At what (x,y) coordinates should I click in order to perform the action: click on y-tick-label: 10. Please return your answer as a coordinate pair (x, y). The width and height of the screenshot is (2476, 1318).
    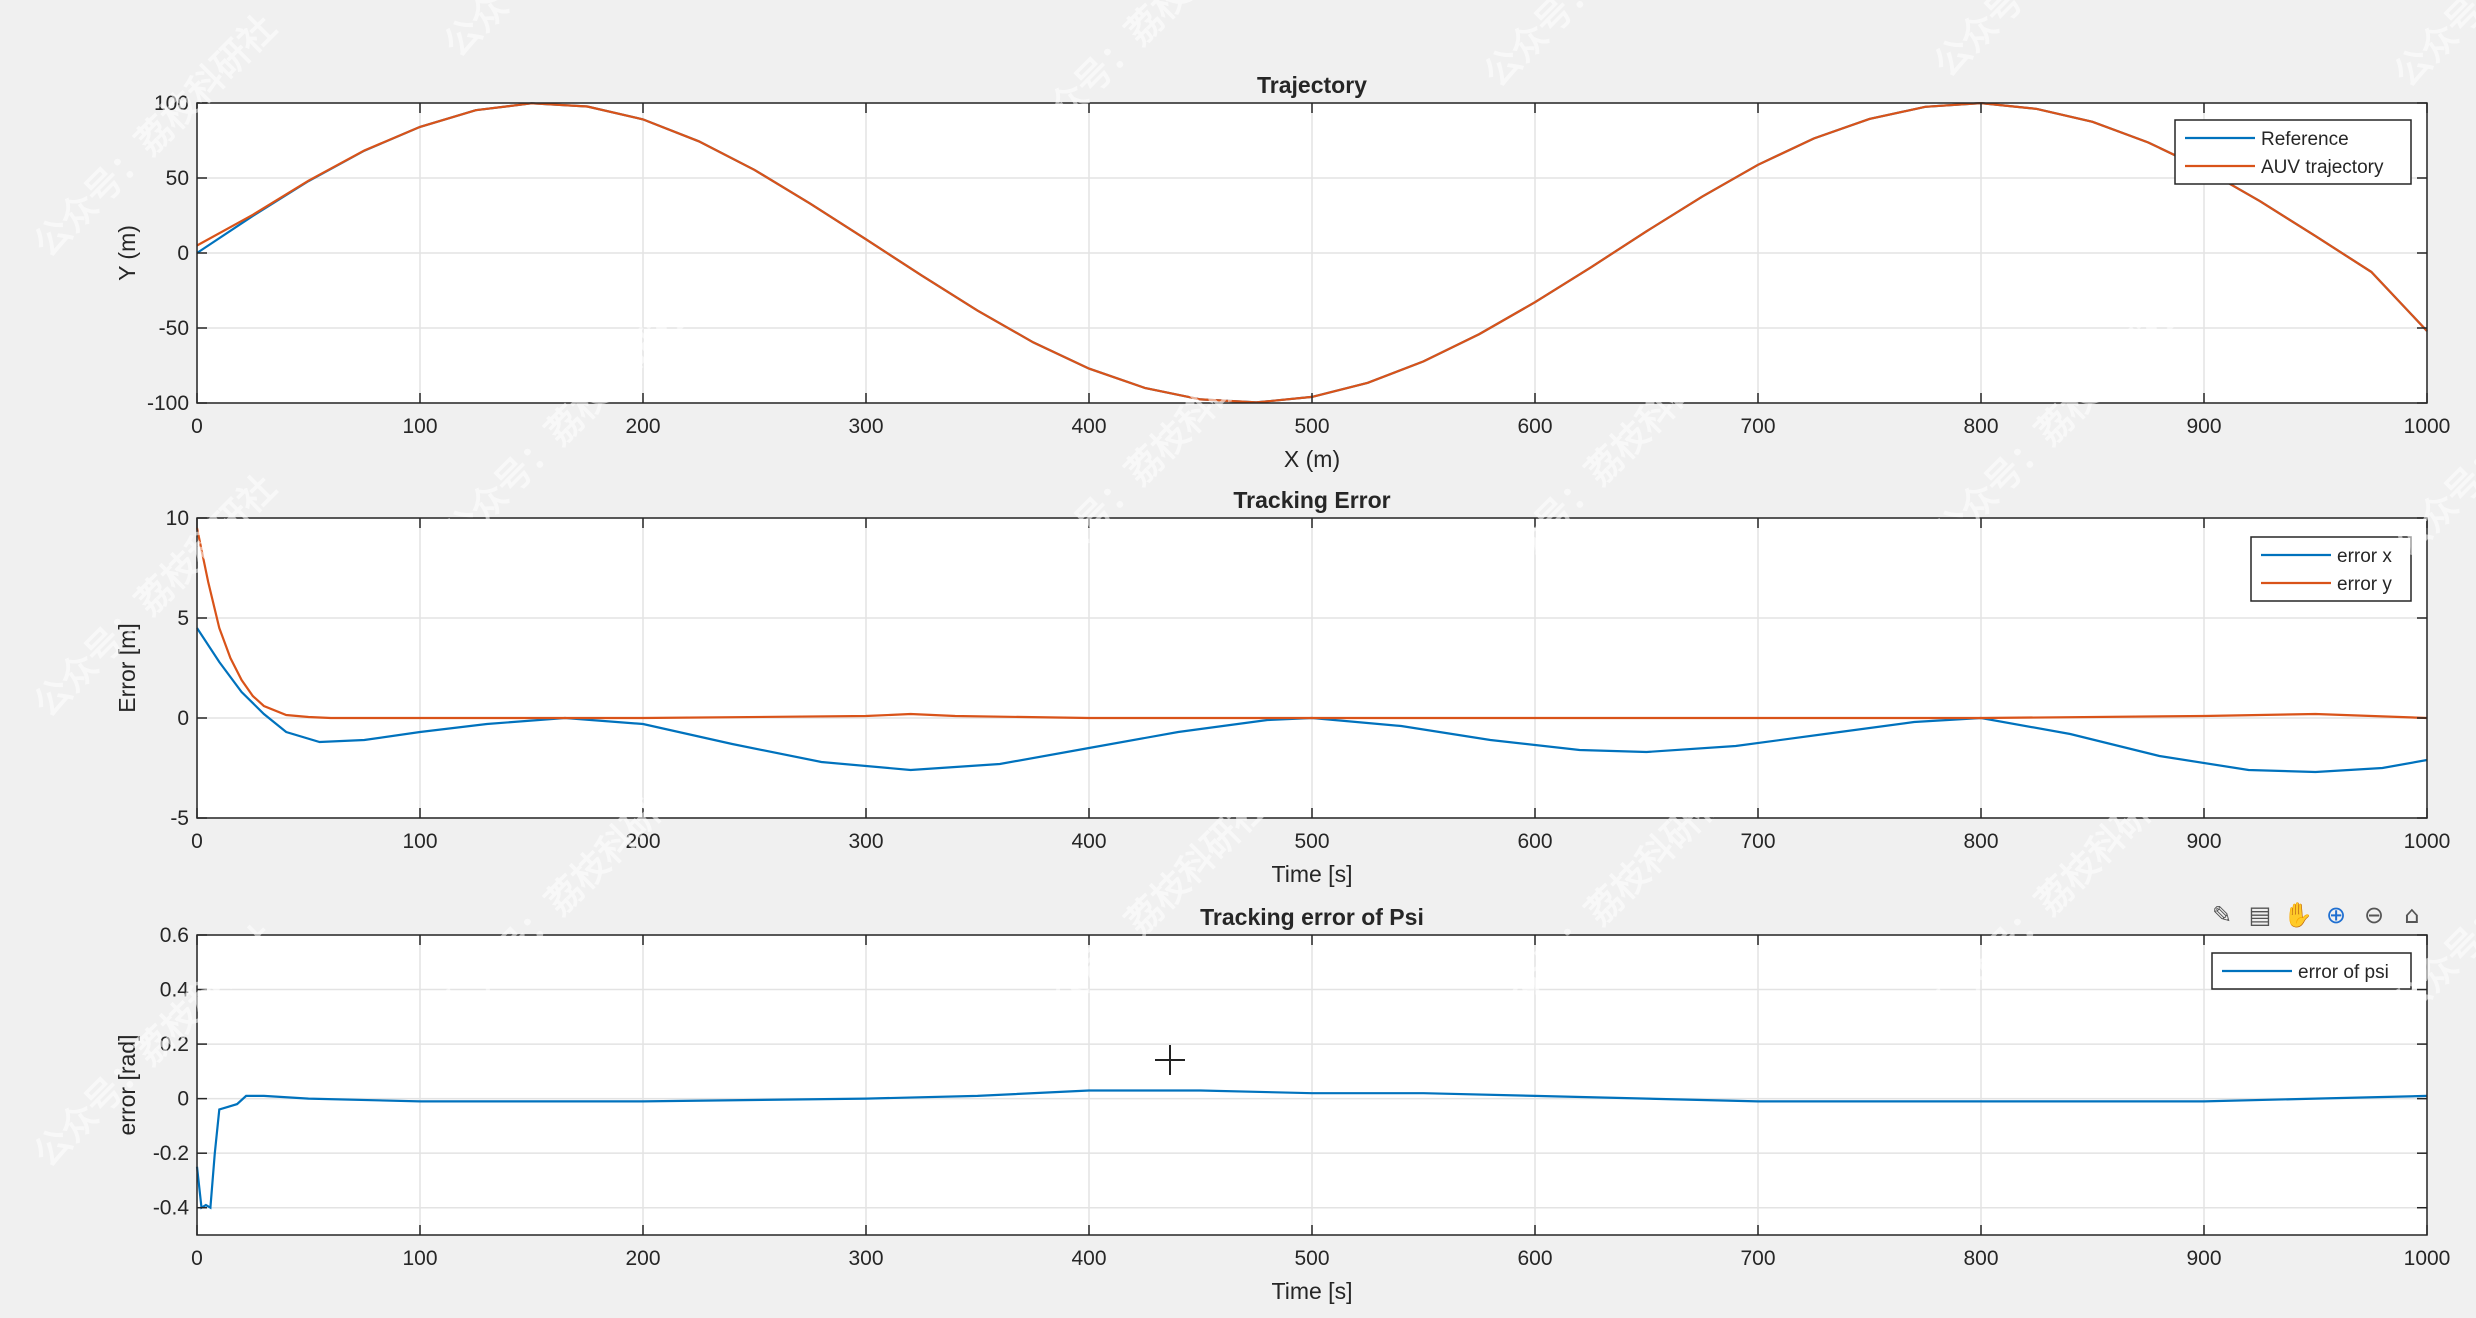
    Looking at the image, I should click on (177, 518).